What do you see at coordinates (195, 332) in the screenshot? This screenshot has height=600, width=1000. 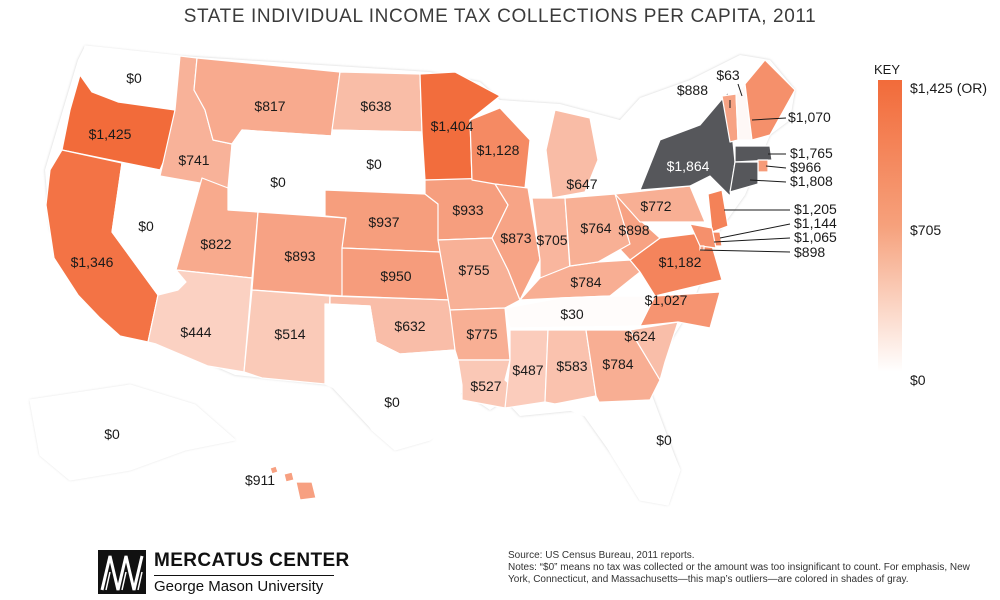 I see `state-label-az: $444` at bounding box center [195, 332].